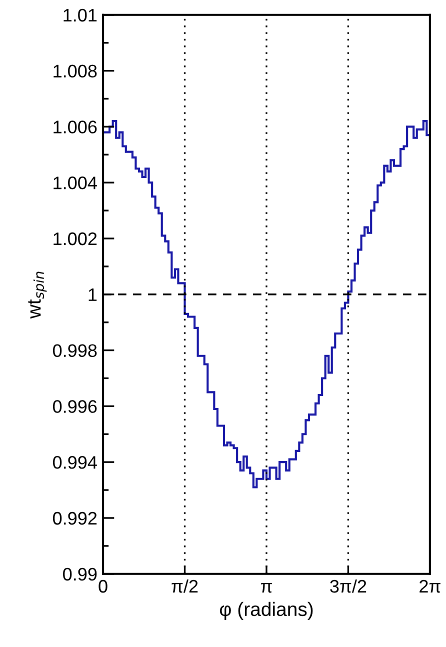 Image resolution: width=446 pixels, height=647 pixels. Describe the element at coordinates (103, 586) in the screenshot. I see `x-tick-label: 0` at that location.